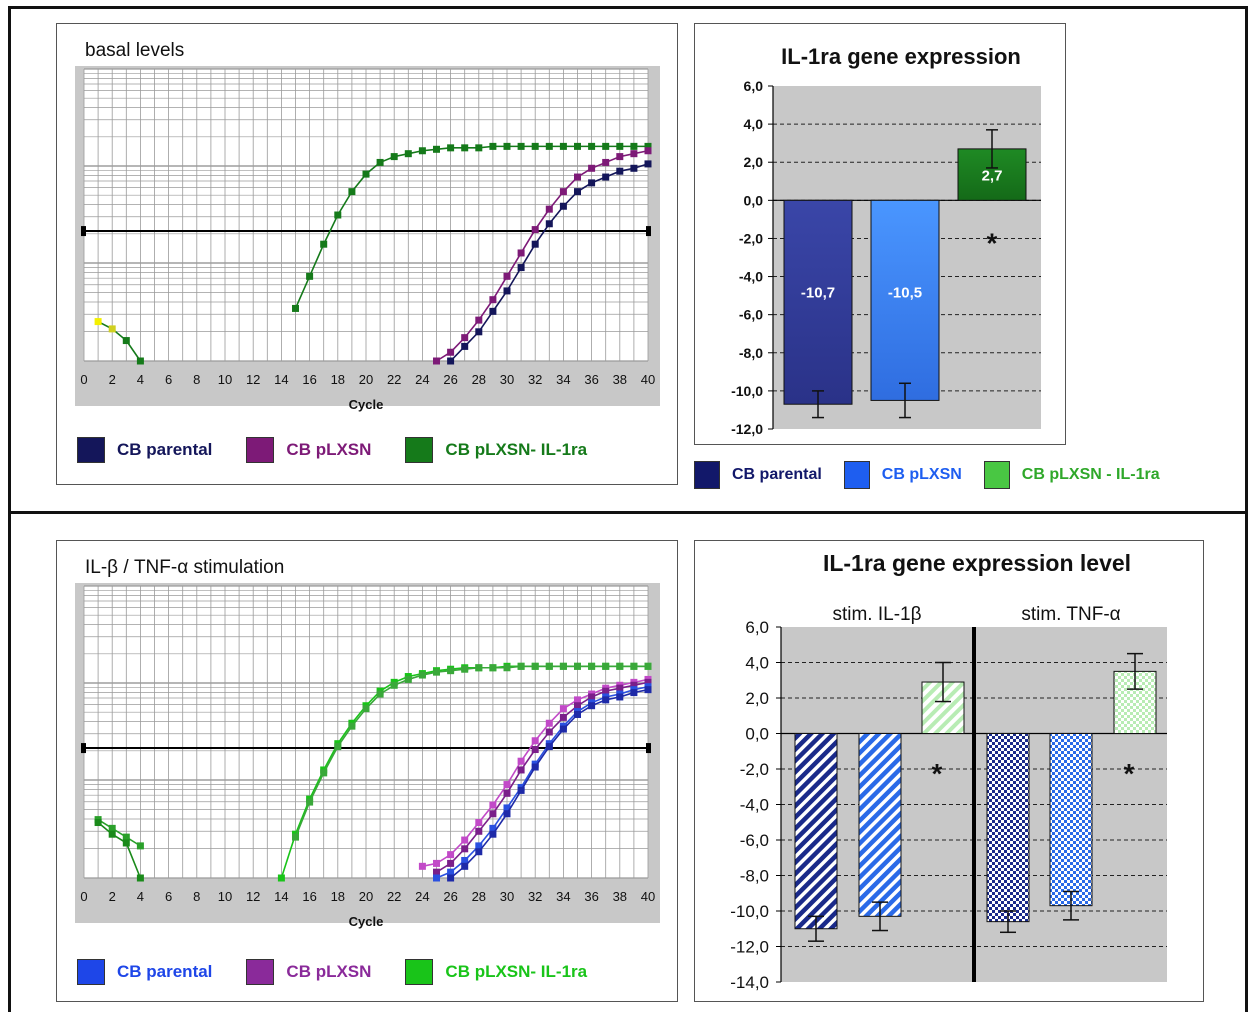 The height and width of the screenshot is (1012, 1252). Describe the element at coordinates (479, 896) in the screenshot. I see `x-tick-label: 28` at that location.